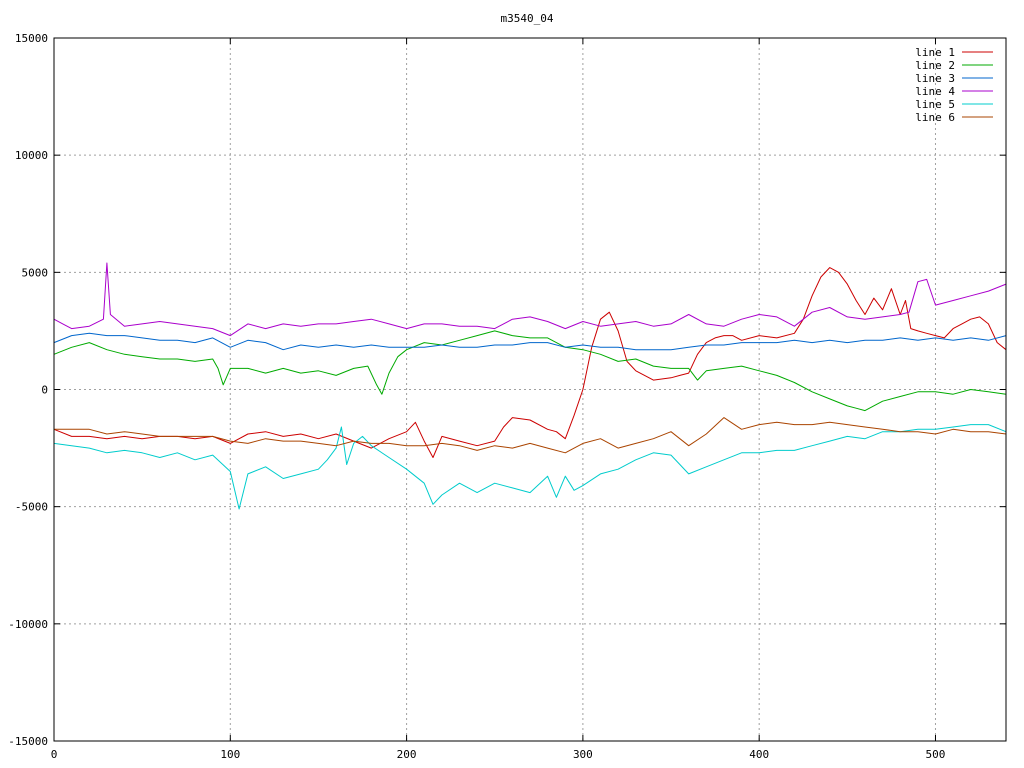 This screenshot has width=1024, height=768. I want to click on legend-label: line 6, so click(935, 117).